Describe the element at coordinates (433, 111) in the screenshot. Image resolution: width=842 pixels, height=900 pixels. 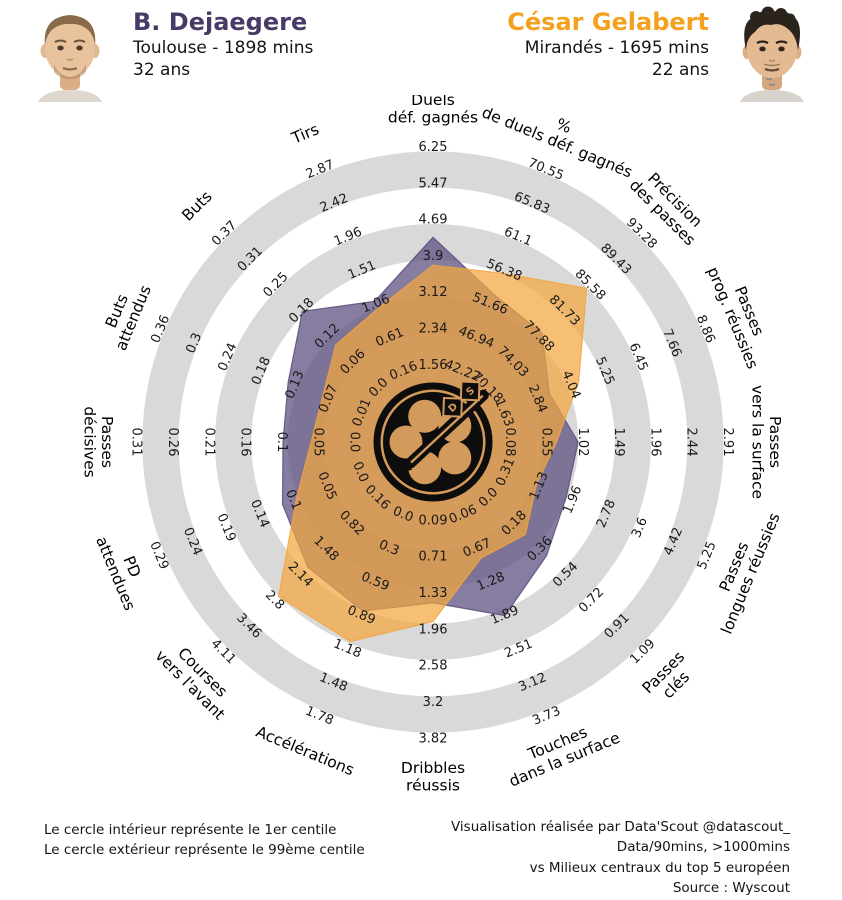
I see `axis-name-label: Duels déf. gagnés` at that location.